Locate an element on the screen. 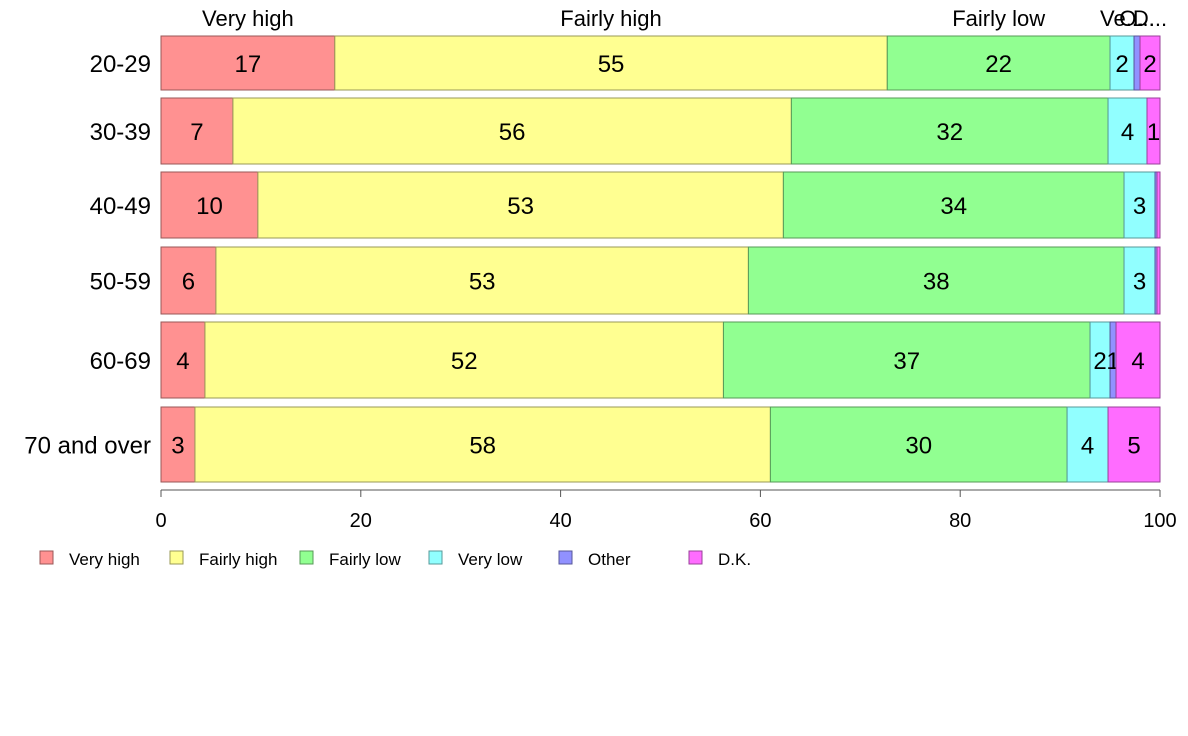  data-label: 34 is located at coordinates (953, 206).